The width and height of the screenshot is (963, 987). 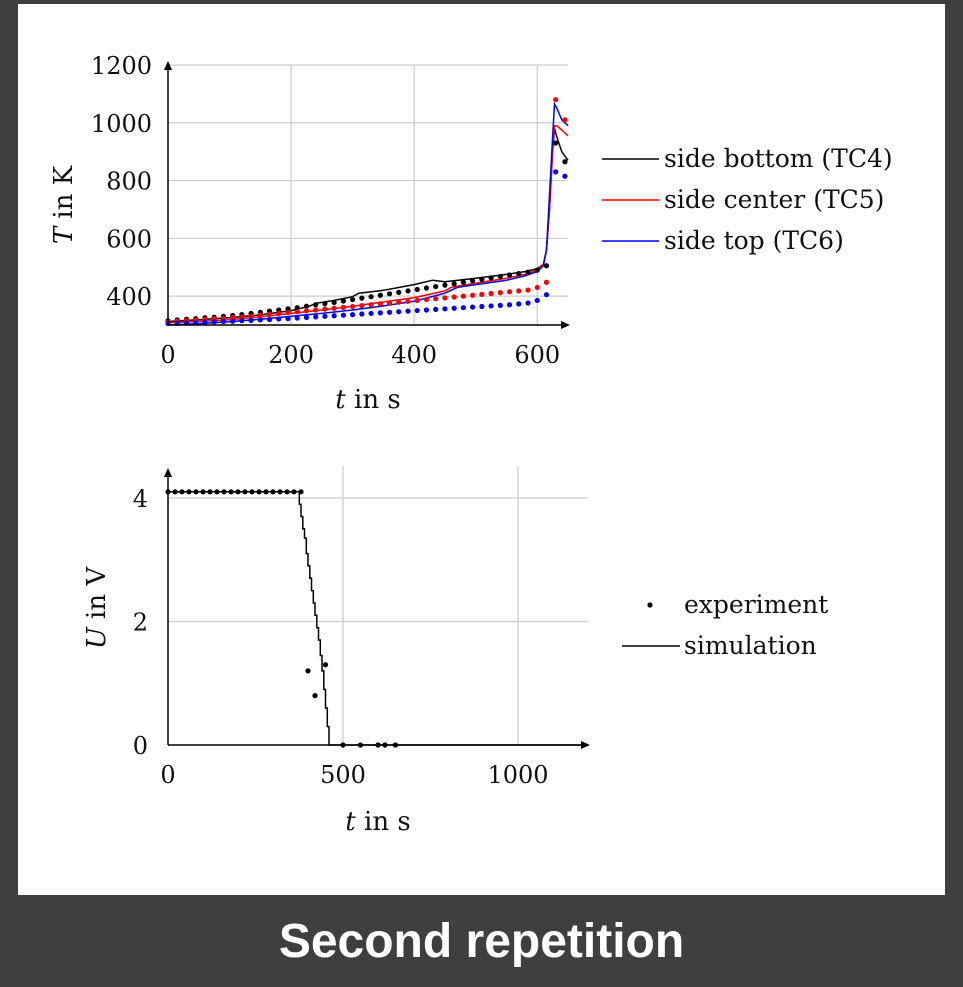 I want to click on y-tick-label: 1200, so click(x=121, y=66).